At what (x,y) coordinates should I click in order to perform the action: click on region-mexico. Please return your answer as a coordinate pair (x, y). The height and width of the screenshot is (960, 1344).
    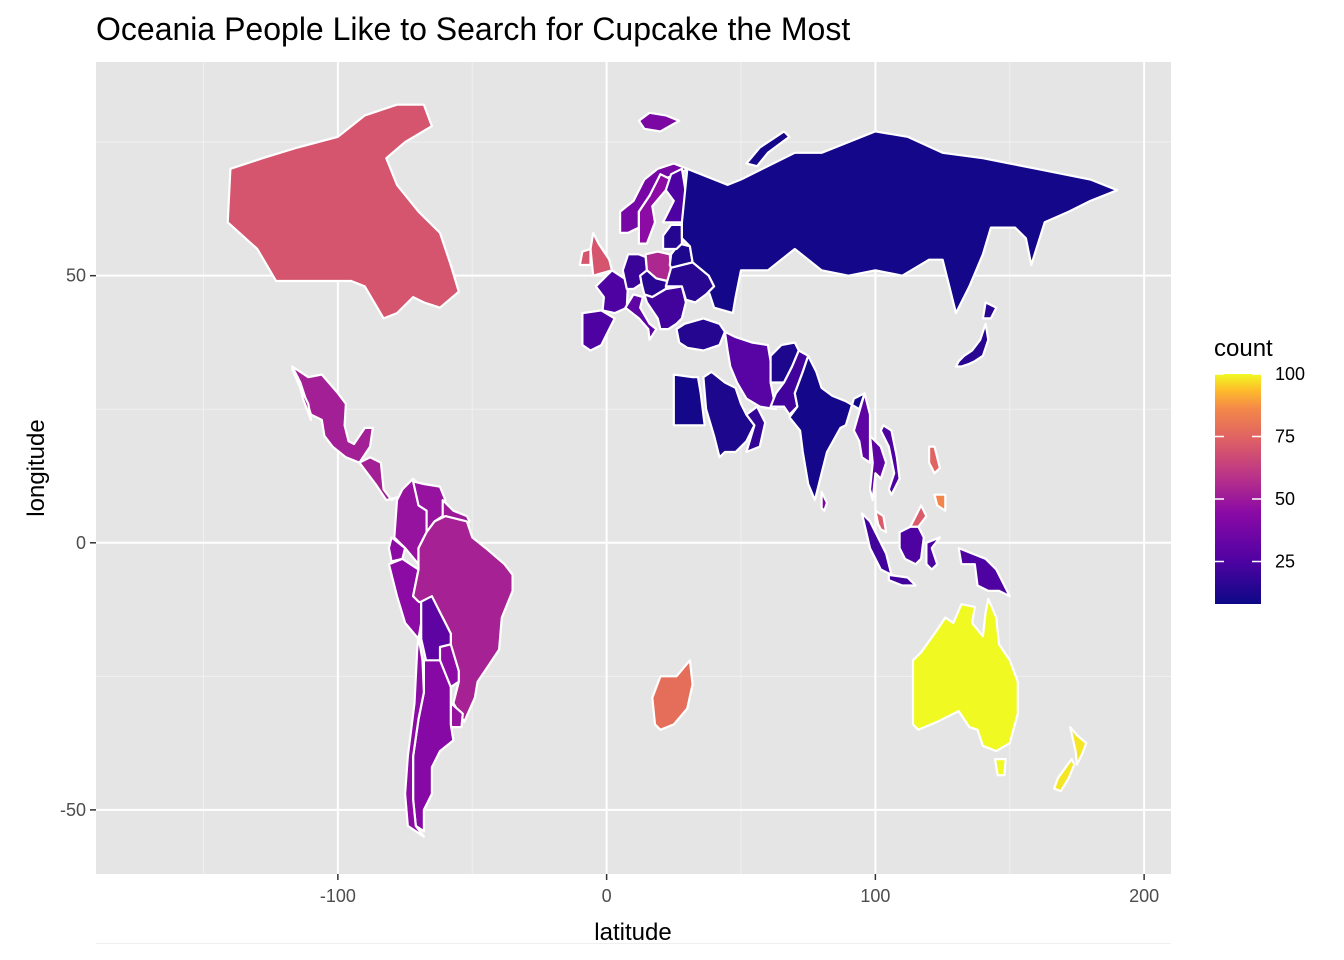
    Looking at the image, I should click on (332, 414).